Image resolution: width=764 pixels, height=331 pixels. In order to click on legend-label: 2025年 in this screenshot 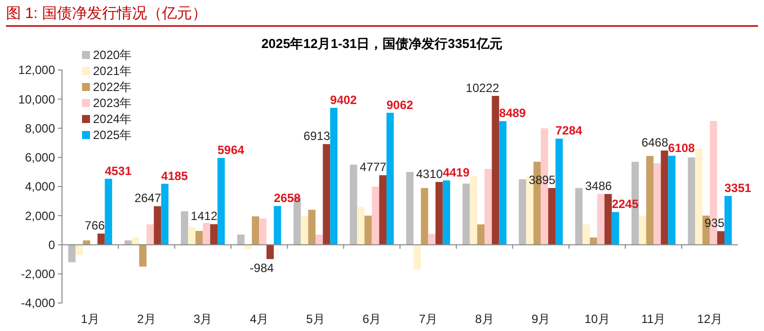, I will do `click(112, 135)`.